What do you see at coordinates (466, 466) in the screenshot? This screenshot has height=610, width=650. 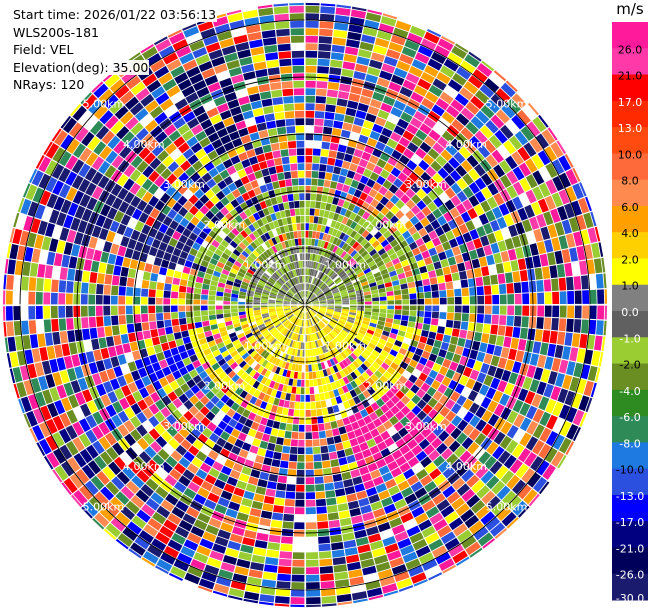 I see `range-ring-label: 4.00km` at bounding box center [466, 466].